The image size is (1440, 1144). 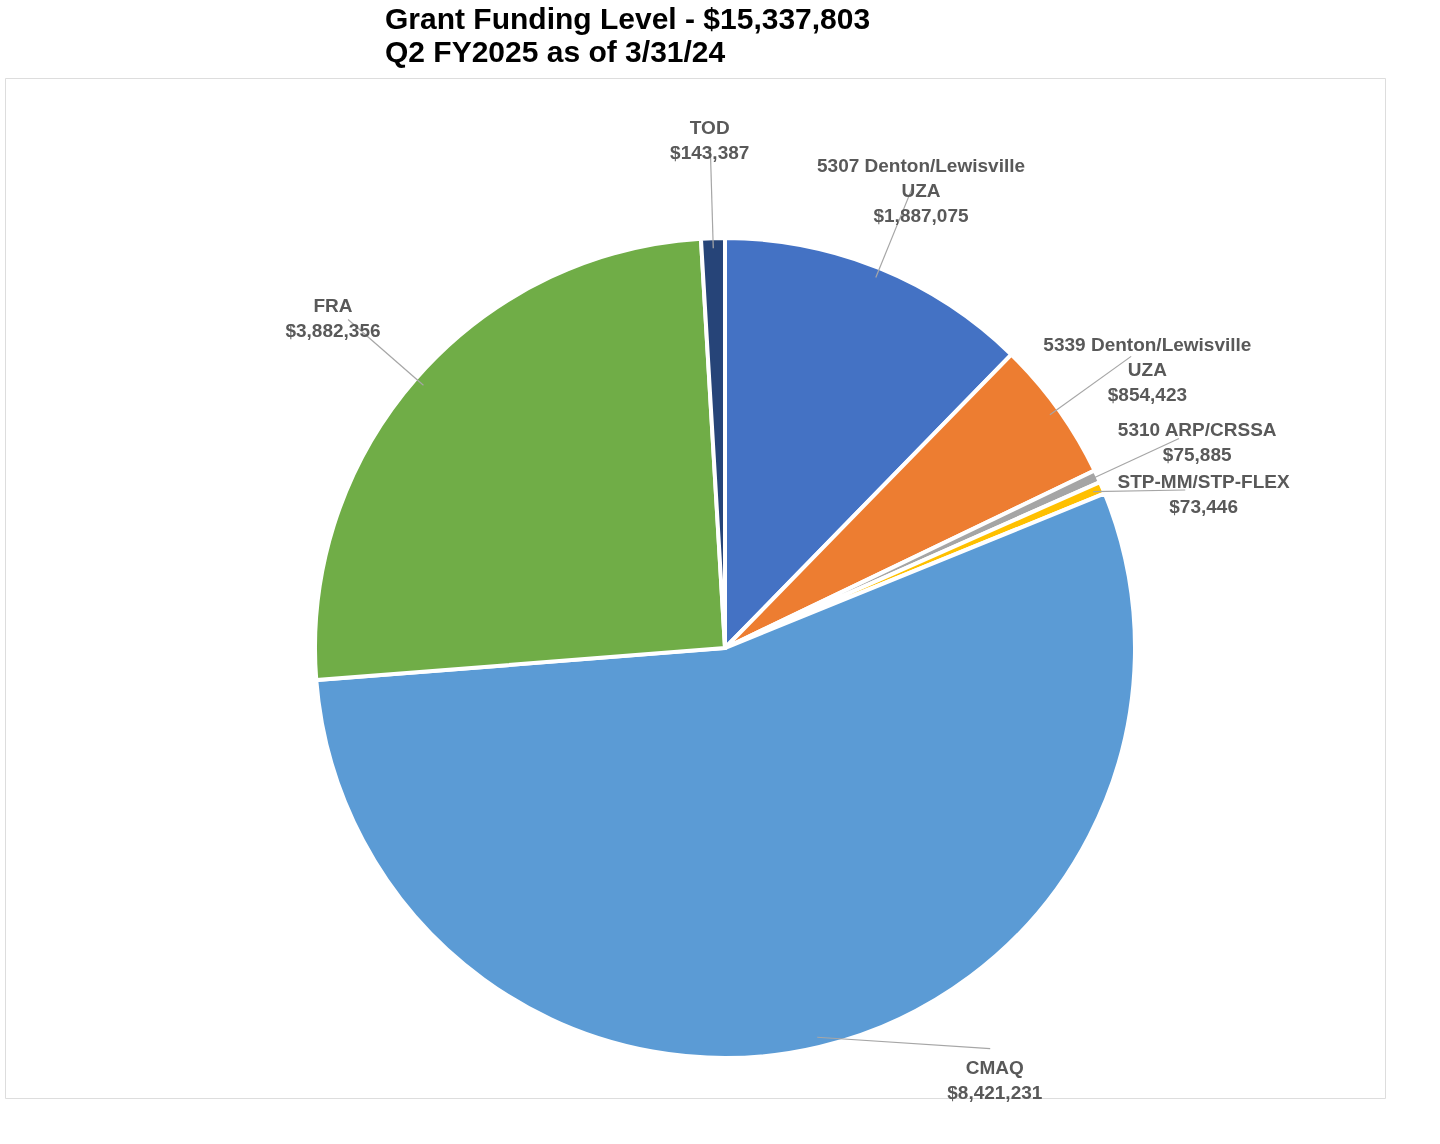 What do you see at coordinates (555, 51) in the screenshot?
I see `chart-subtitle: Q2 FY2025 as of 3/31/24` at bounding box center [555, 51].